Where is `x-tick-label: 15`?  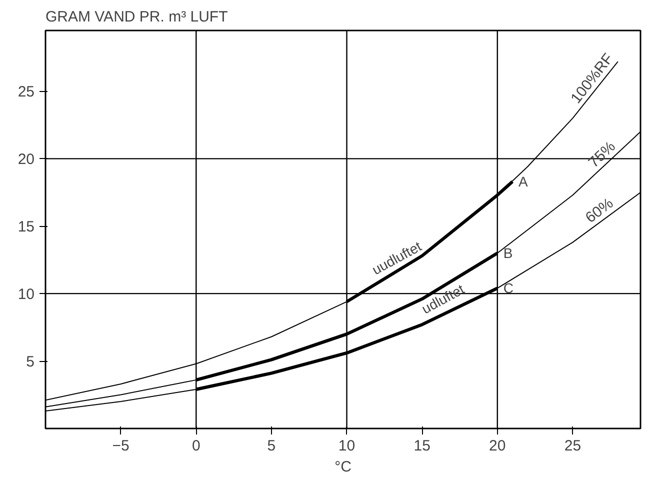 x-tick-label: 15 is located at coordinates (422, 446).